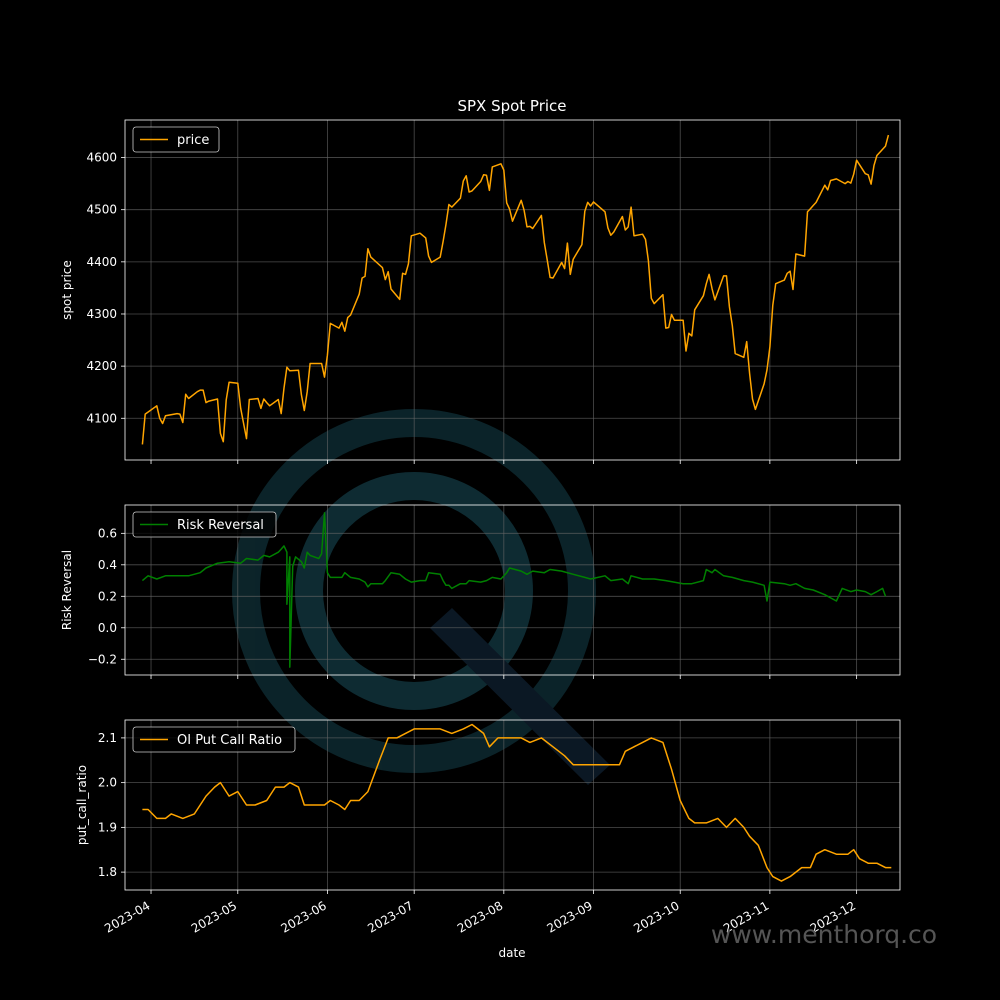  What do you see at coordinates (304, 916) in the screenshot?
I see `x-tick-label: 2023-06` at bounding box center [304, 916].